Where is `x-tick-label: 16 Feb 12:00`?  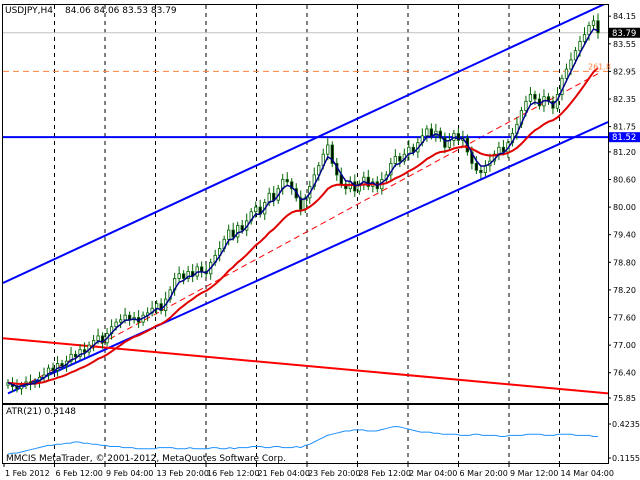
x-tick-label: 16 Feb 12:00 is located at coordinates (233, 473).